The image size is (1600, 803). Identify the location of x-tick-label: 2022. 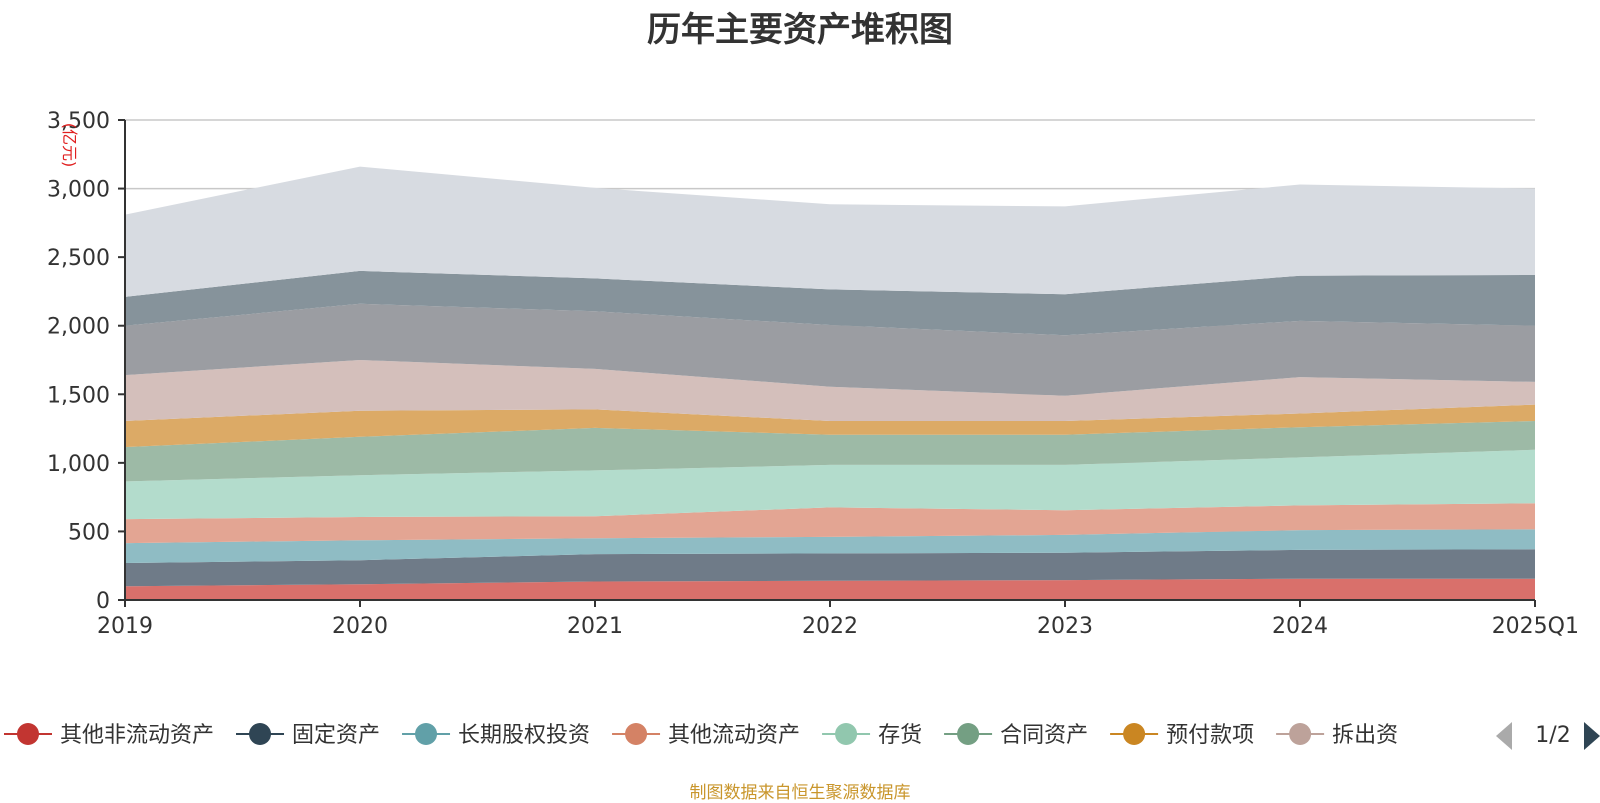
(830, 626).